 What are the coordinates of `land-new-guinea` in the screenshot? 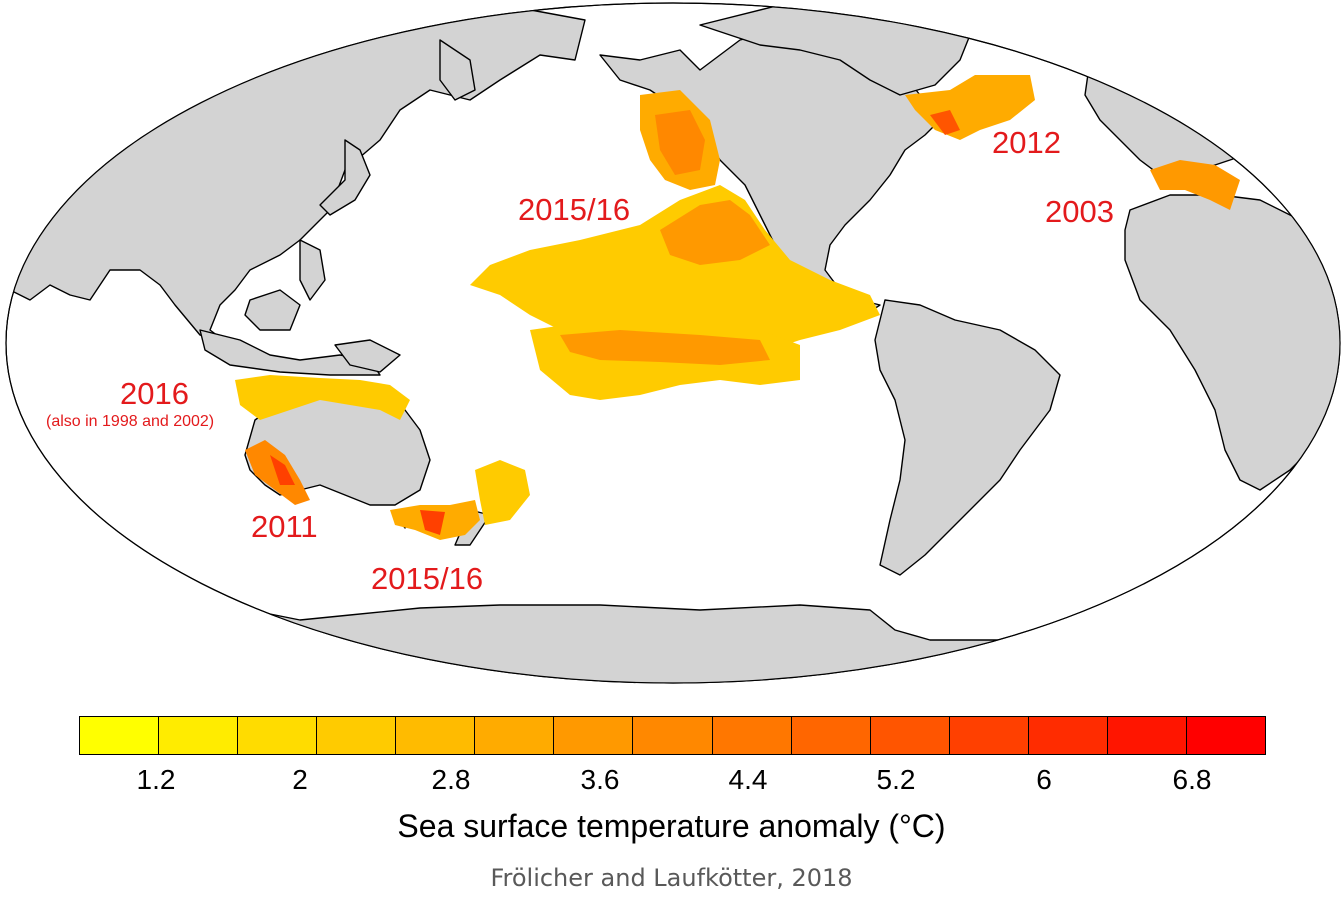 It's located at (367, 356).